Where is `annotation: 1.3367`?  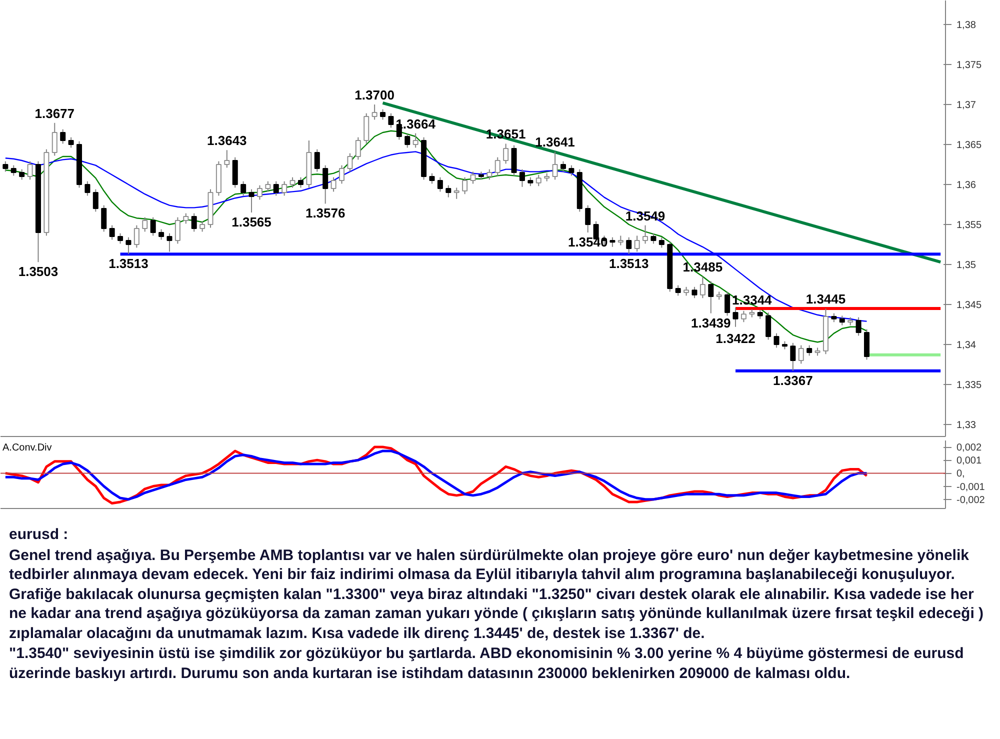
annotation: 1.3367 is located at coordinates (793, 380).